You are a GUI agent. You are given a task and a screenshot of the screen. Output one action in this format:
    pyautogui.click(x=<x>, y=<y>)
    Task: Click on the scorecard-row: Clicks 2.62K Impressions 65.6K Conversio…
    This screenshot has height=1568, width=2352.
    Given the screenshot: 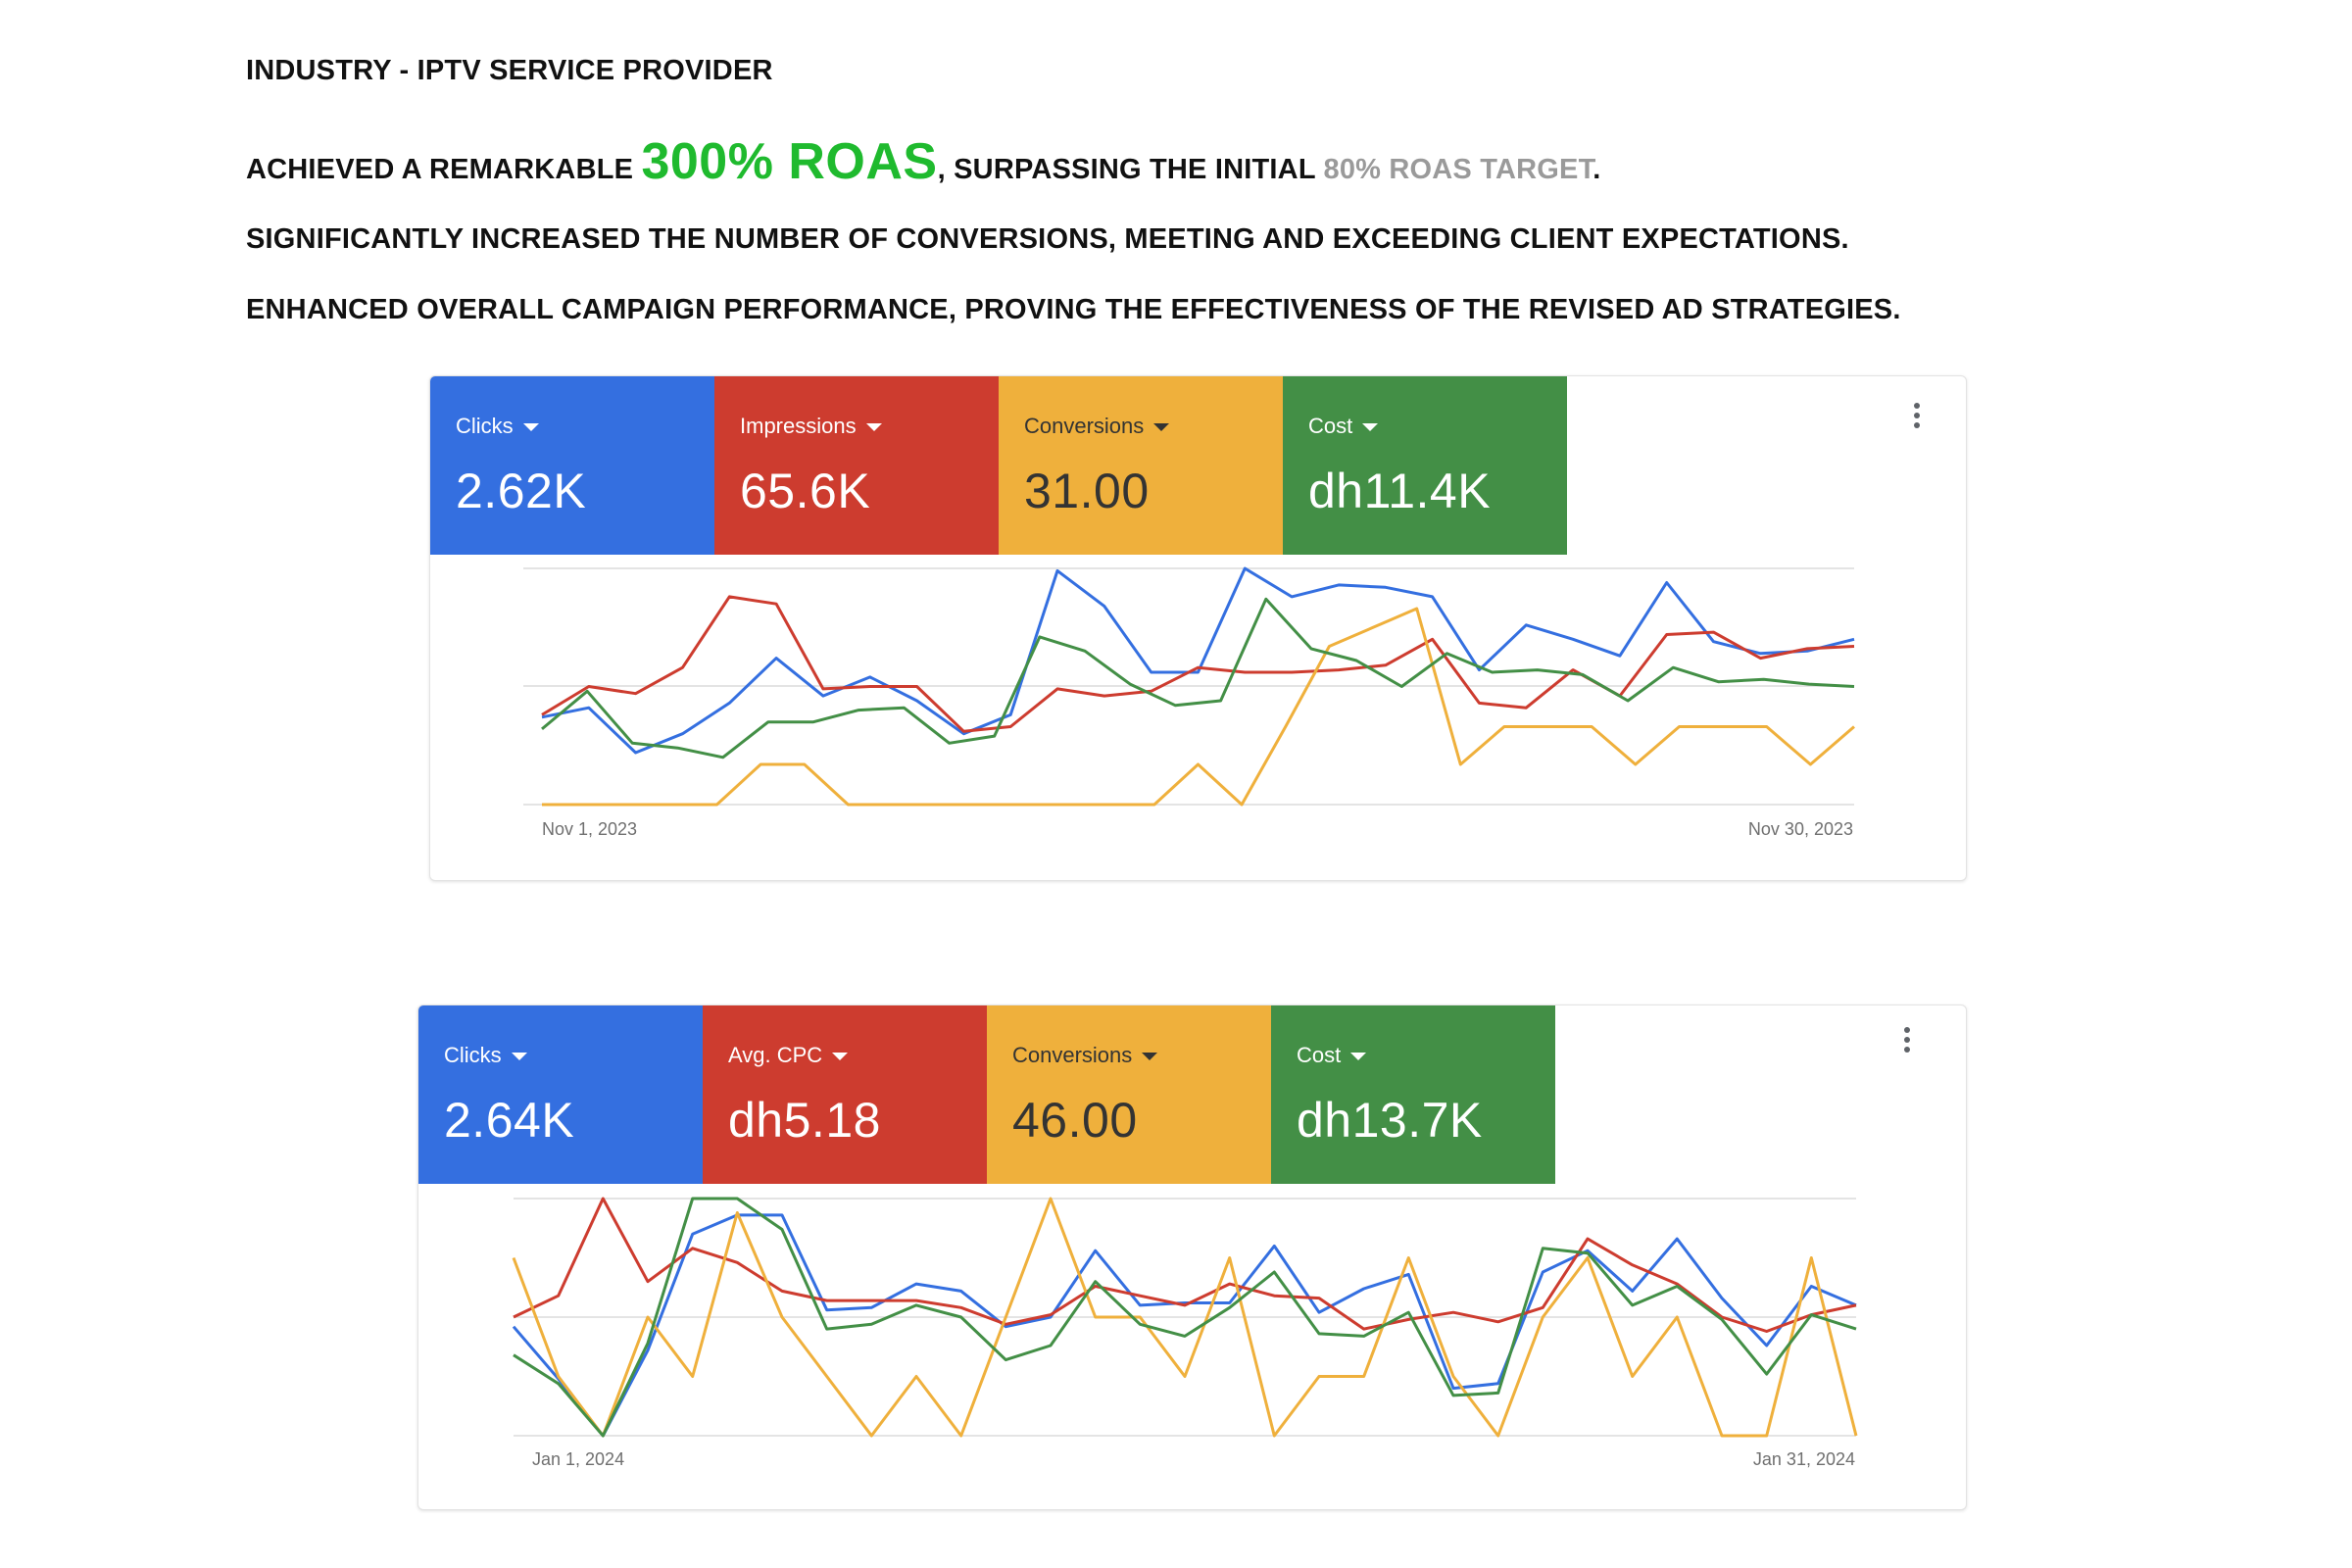 What is the action you would take?
    pyautogui.click(x=998, y=465)
    